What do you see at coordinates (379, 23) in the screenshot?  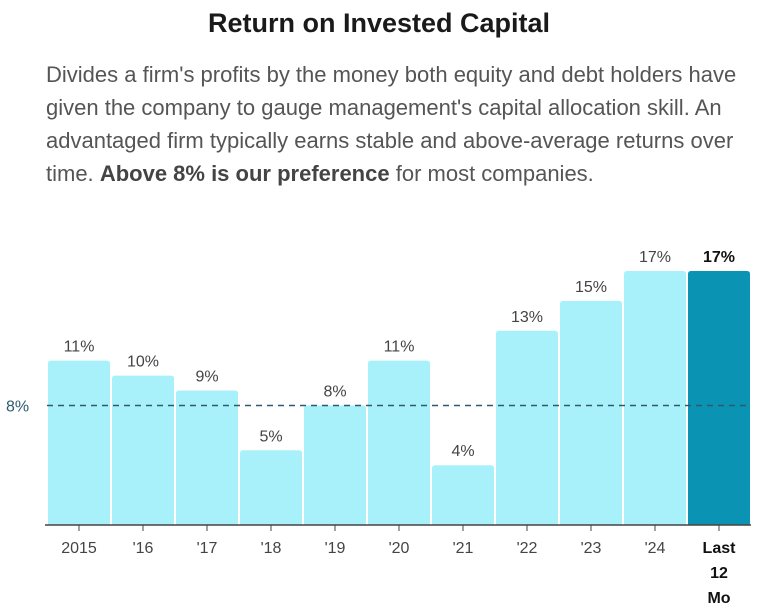 I see `chart-title: Return on Invested Capital` at bounding box center [379, 23].